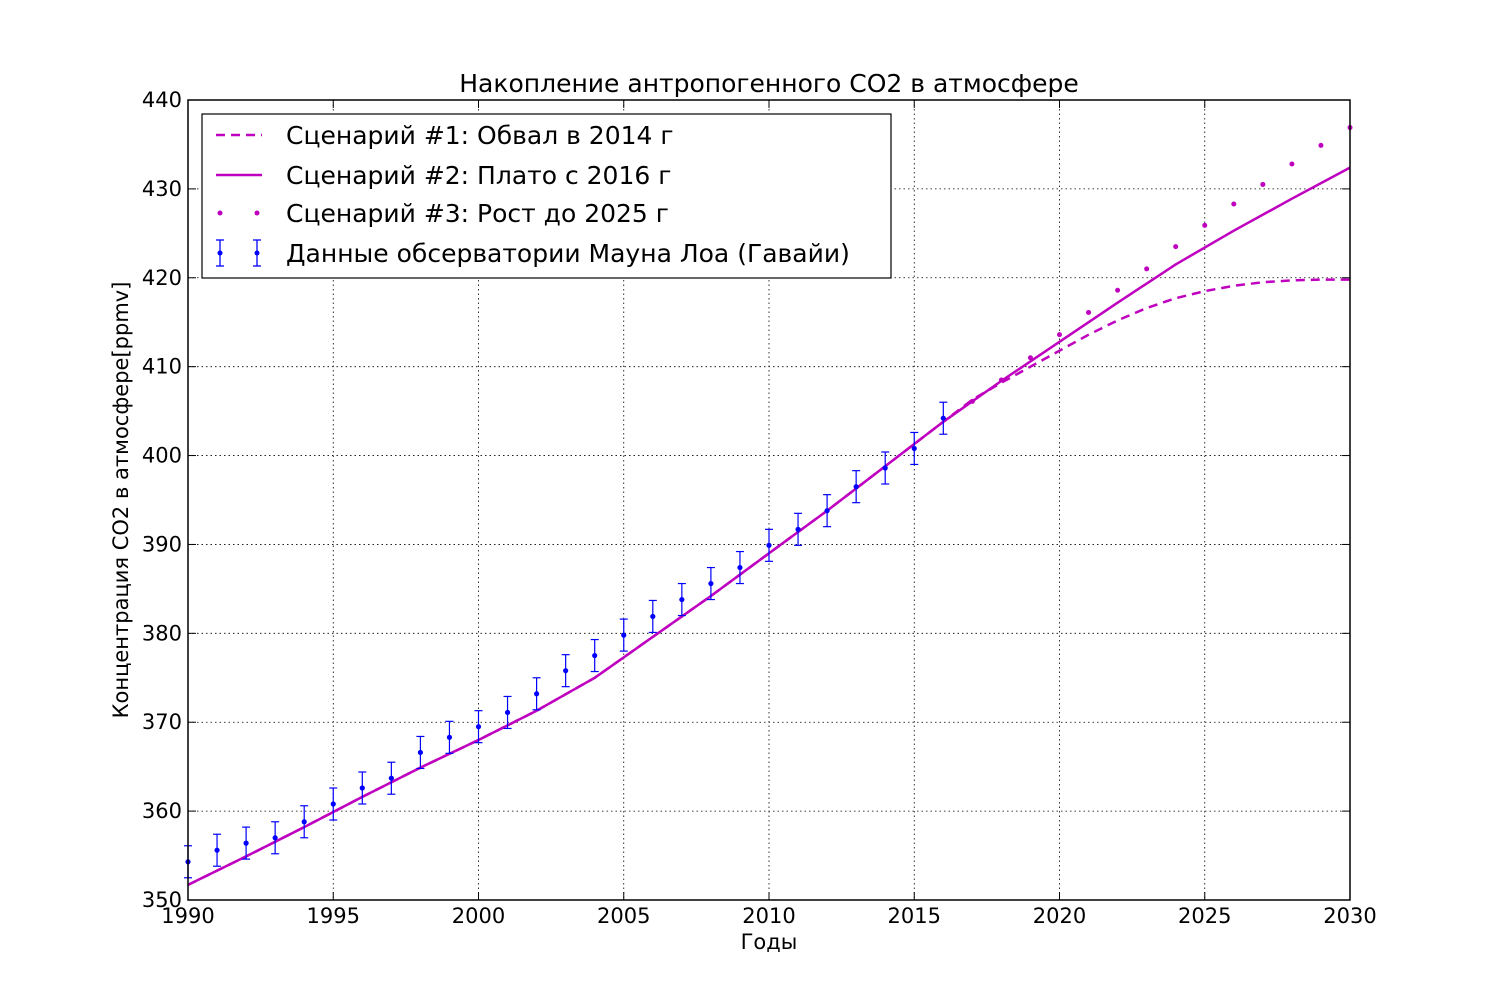 The width and height of the screenshot is (1500, 1000). Describe the element at coordinates (478, 916) in the screenshot. I see `x-tick-label: 2000` at that location.